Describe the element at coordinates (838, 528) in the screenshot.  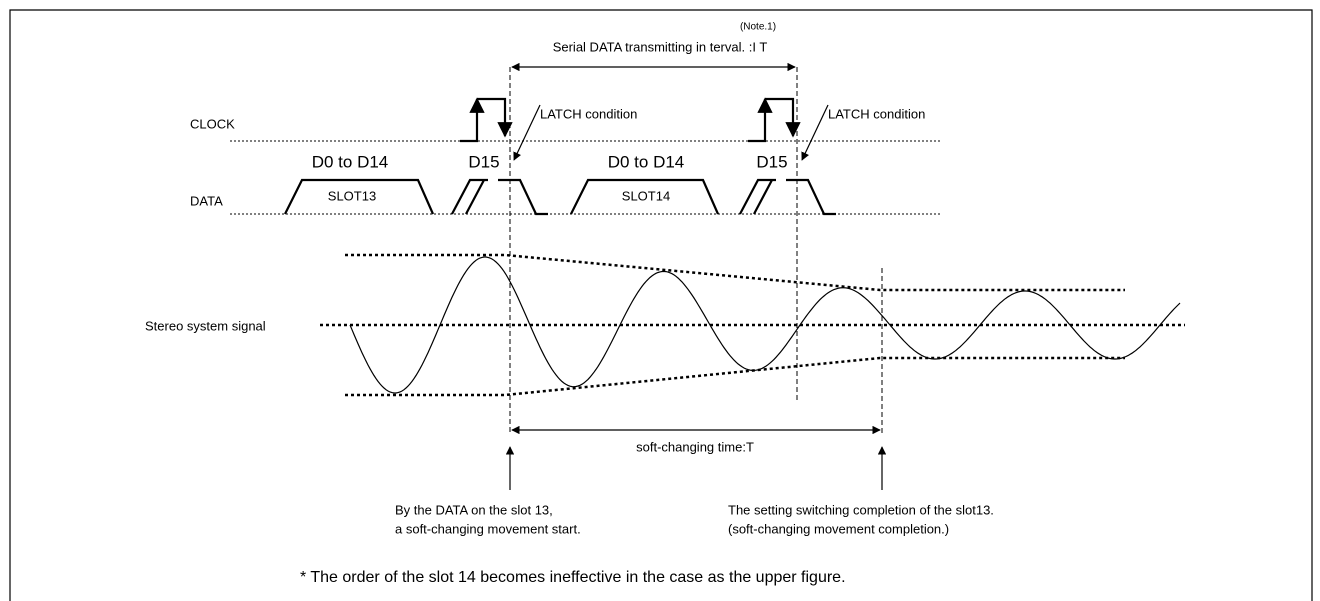
I see `end-note: (soft-changing movement completion.)` at that location.